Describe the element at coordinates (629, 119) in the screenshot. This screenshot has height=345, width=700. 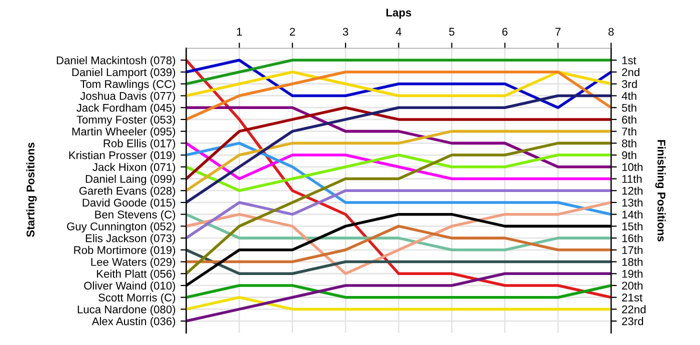
I see `y-tick-label: 6th` at that location.